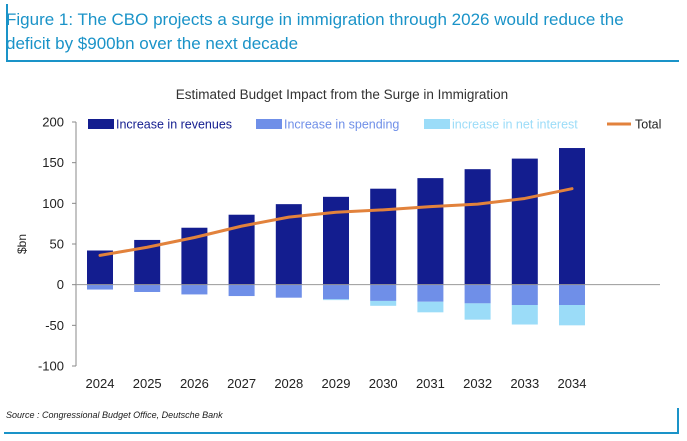  I want to click on x-tick-label: 2027, so click(241, 383).